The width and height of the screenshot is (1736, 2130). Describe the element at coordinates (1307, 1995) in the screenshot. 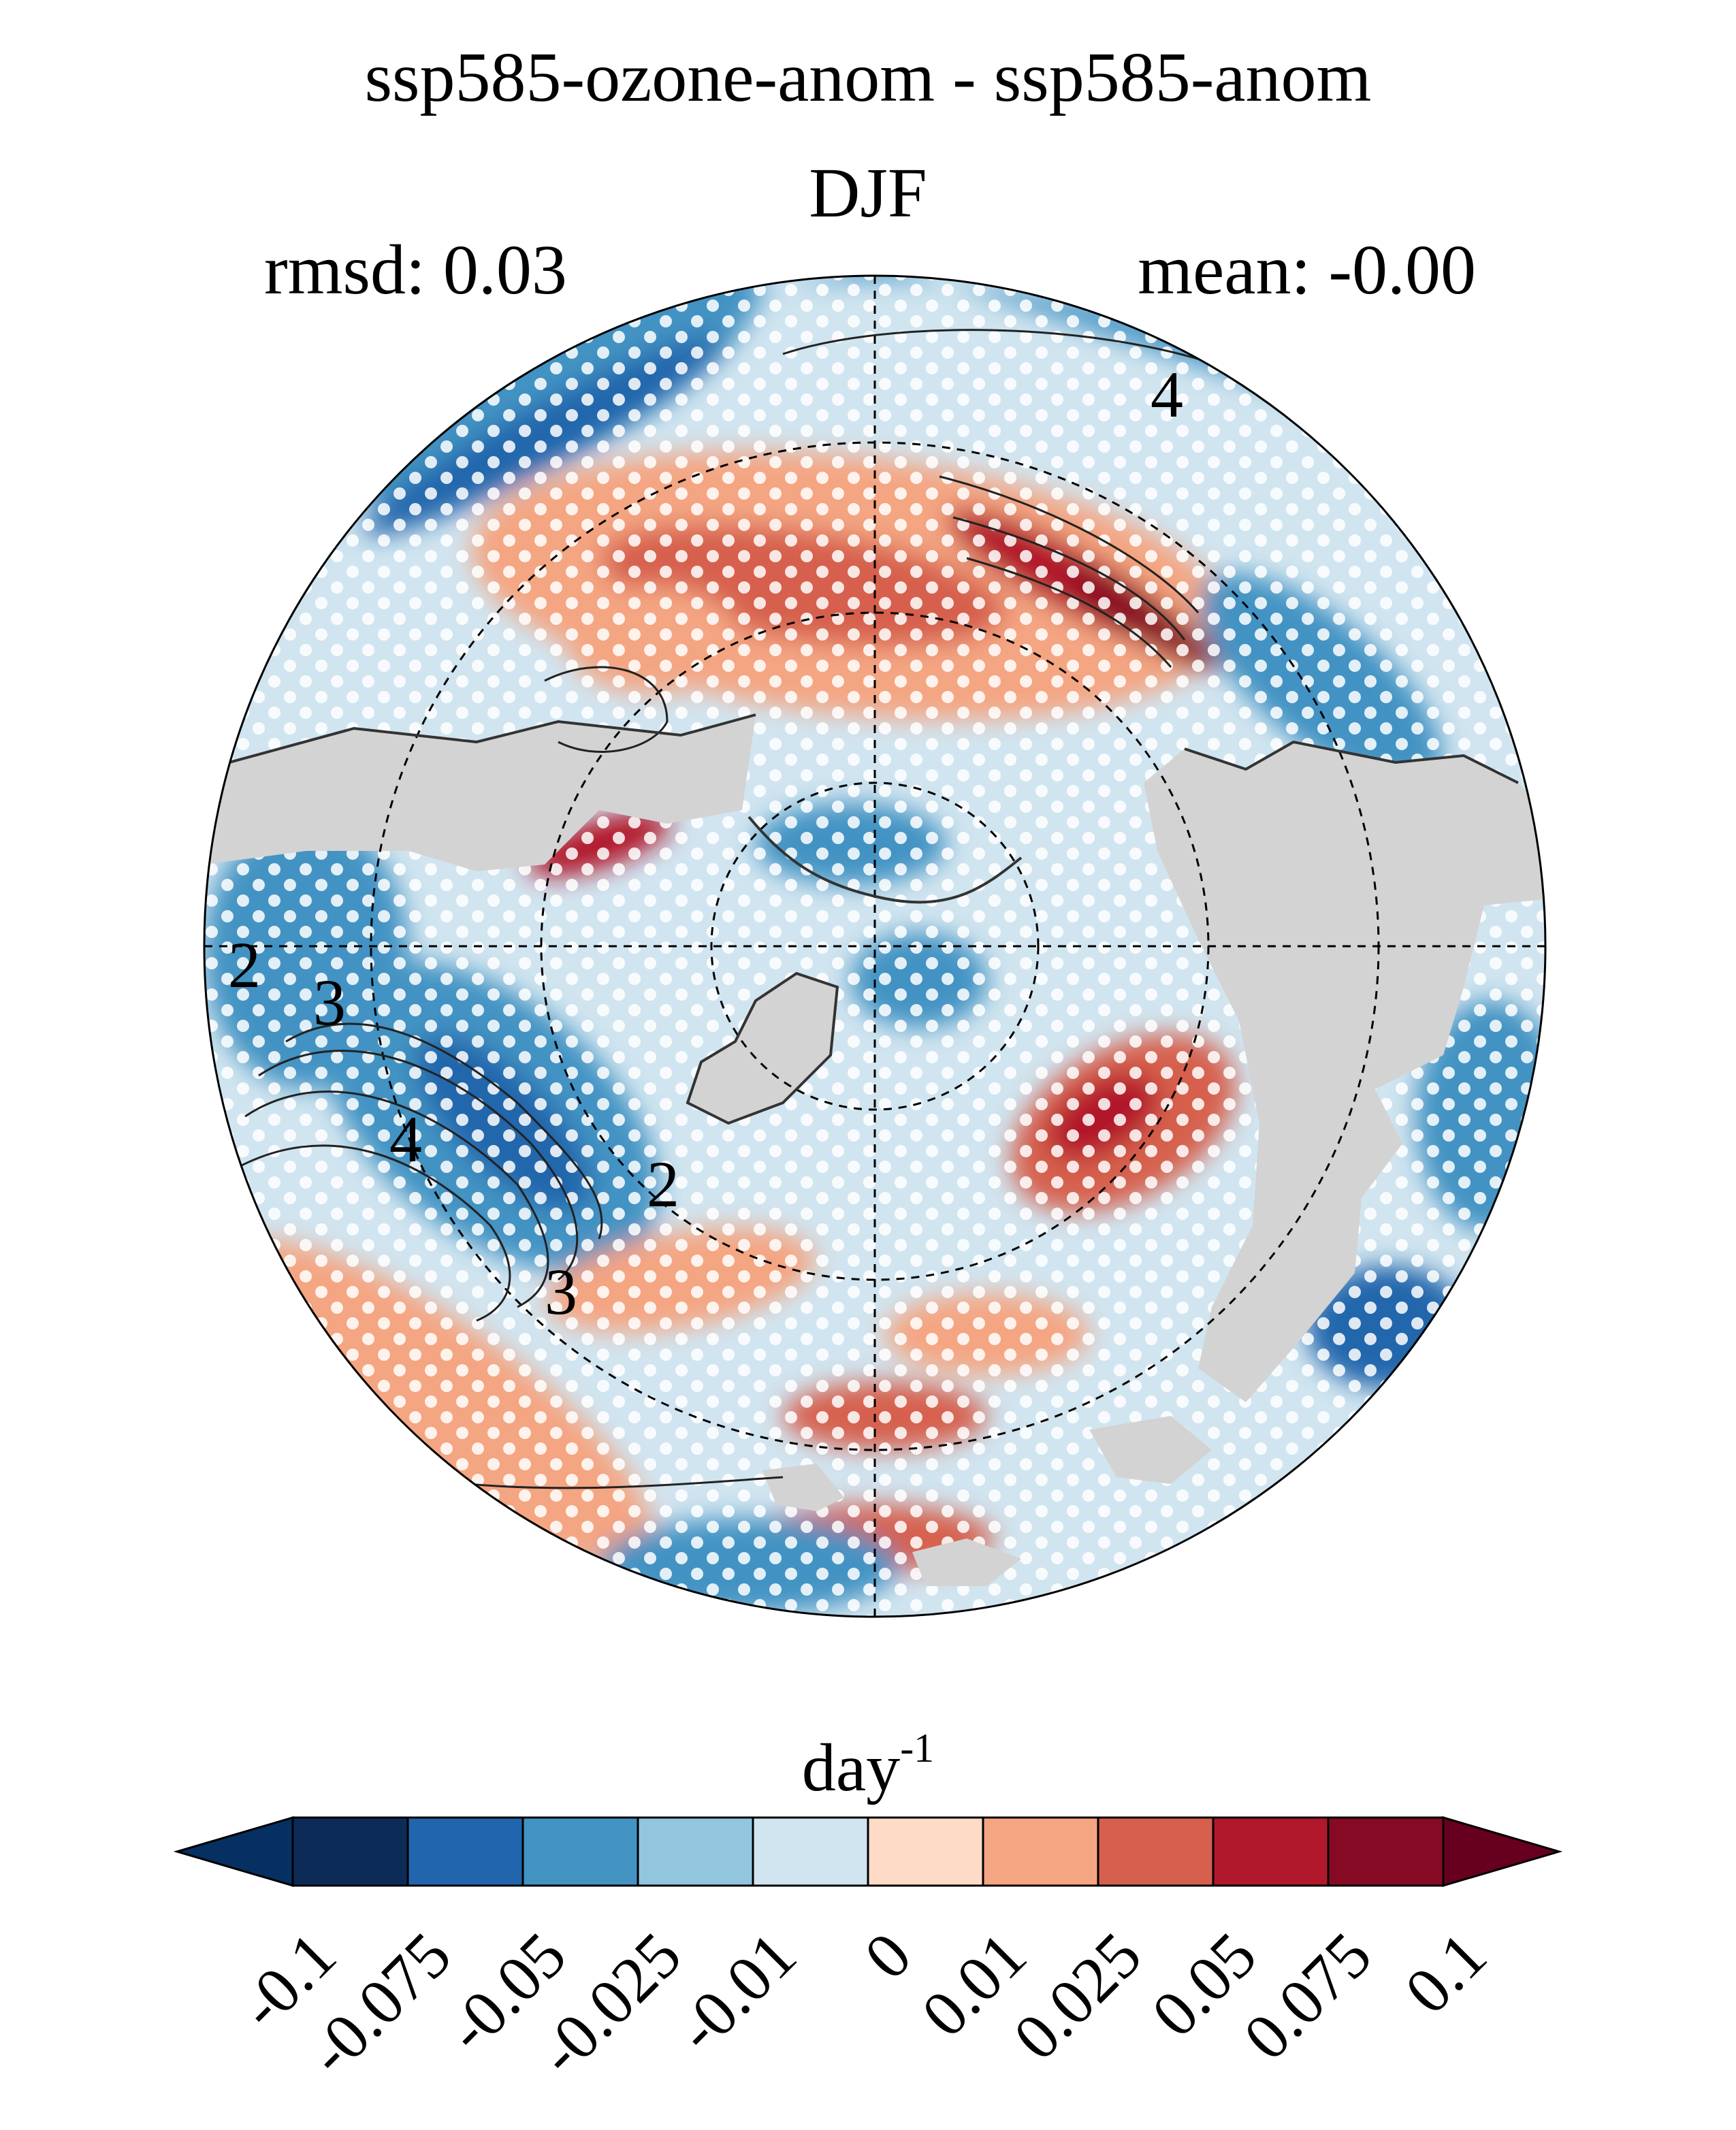

I see `colorbar-tick-label: 0.075` at that location.